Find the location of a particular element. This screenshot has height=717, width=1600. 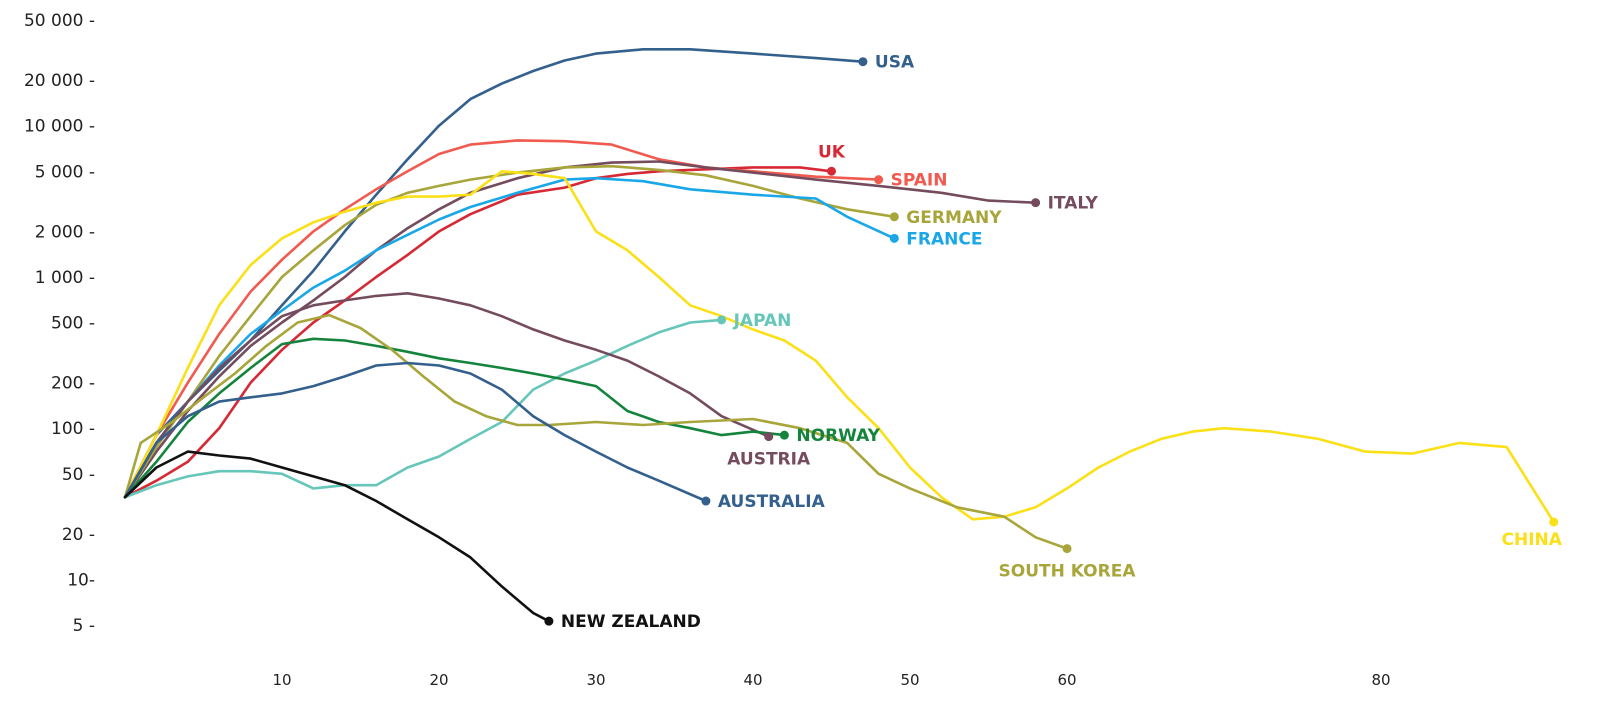

x-tick-label: 10 is located at coordinates (281, 680).